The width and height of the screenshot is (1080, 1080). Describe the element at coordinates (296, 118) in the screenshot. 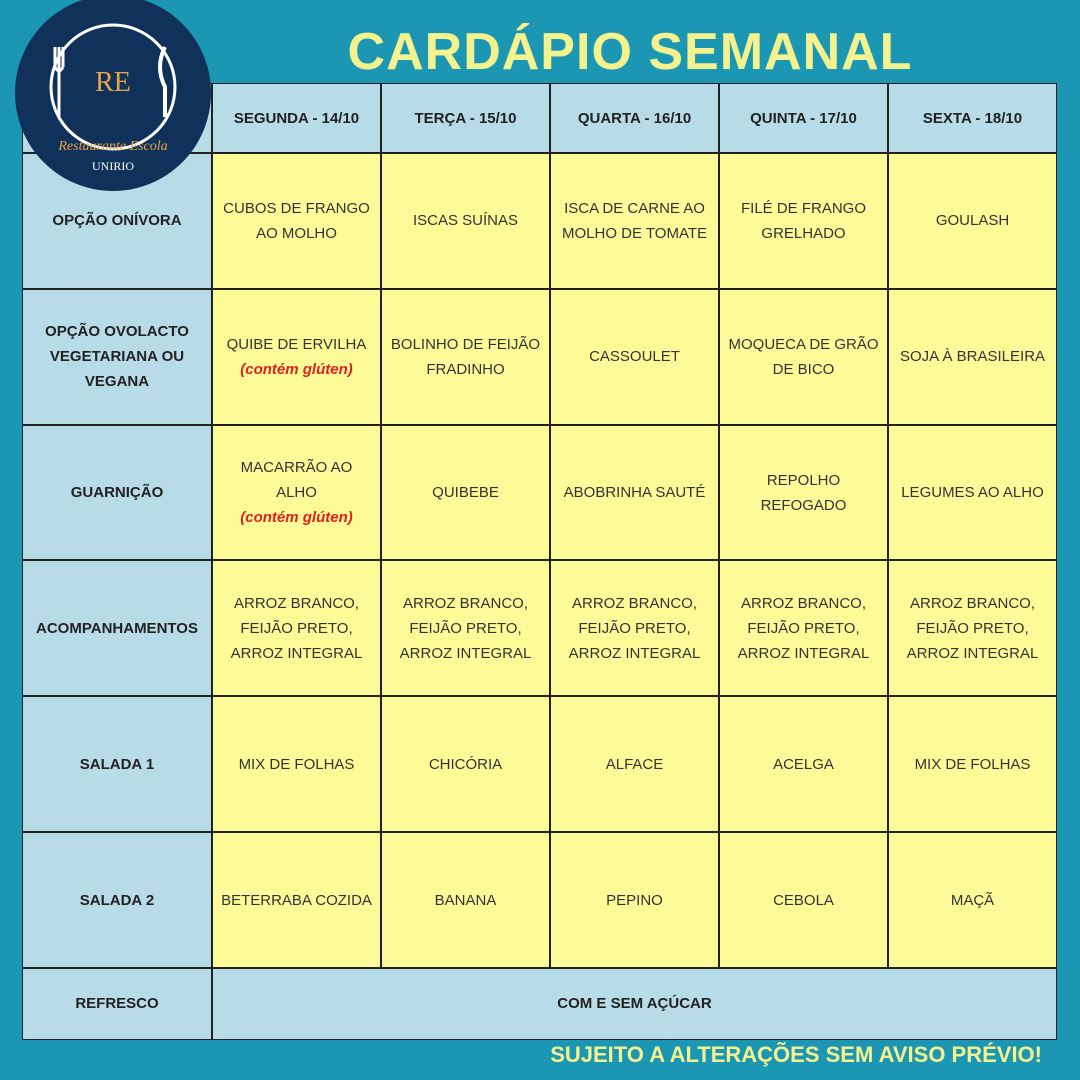

I see `column-header: SEGUNDA - 14/10` at that location.